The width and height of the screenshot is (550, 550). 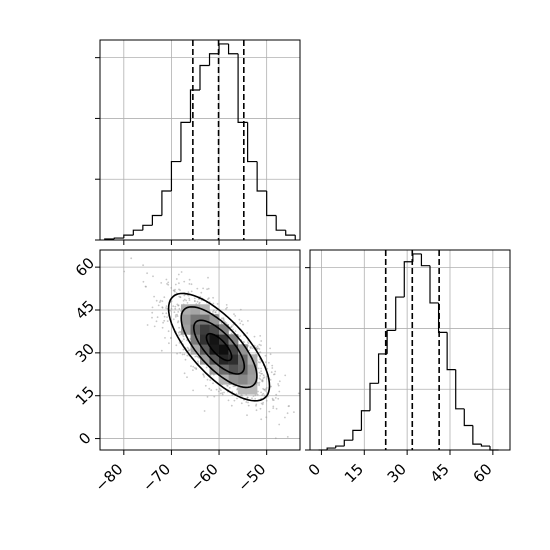 What do you see at coordinates (314, 469) in the screenshot?
I see `x-tick-label: 0` at bounding box center [314, 469].